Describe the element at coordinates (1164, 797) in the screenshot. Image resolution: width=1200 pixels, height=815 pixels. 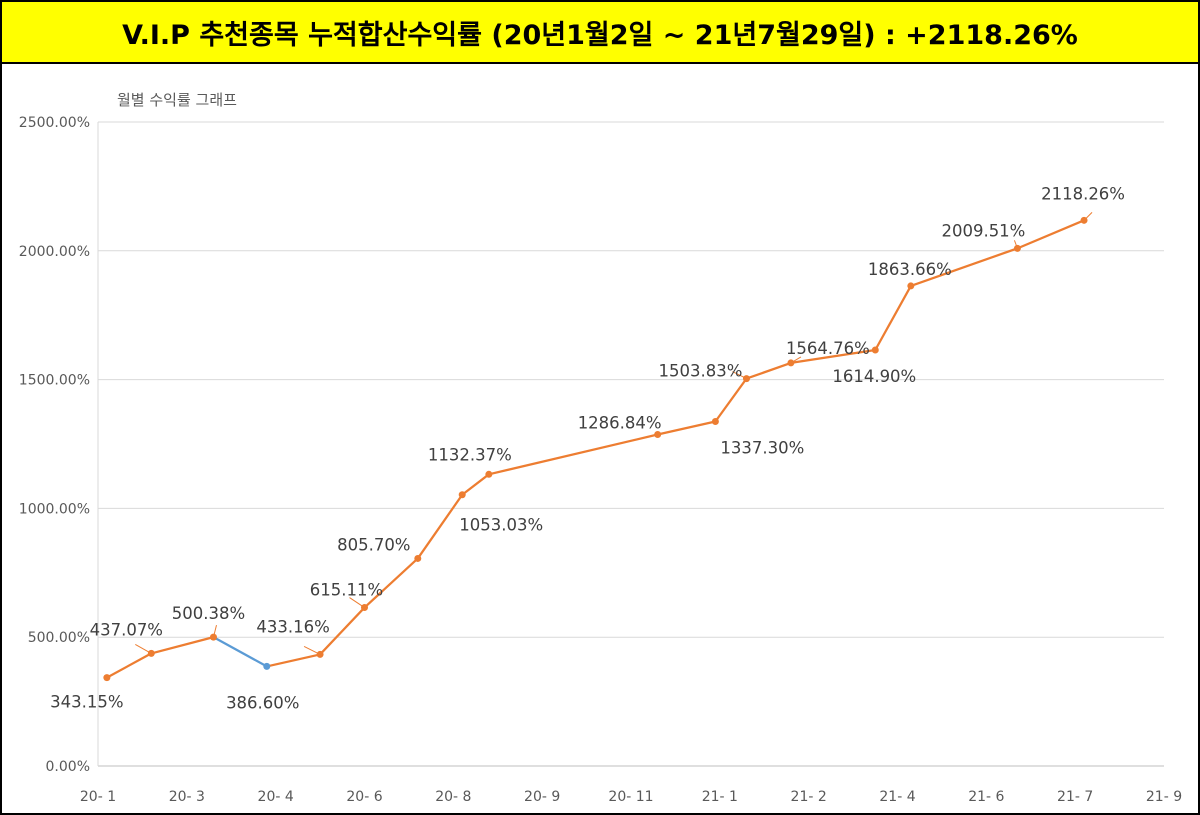
I see `x-tick-label: 21- 9` at that location.